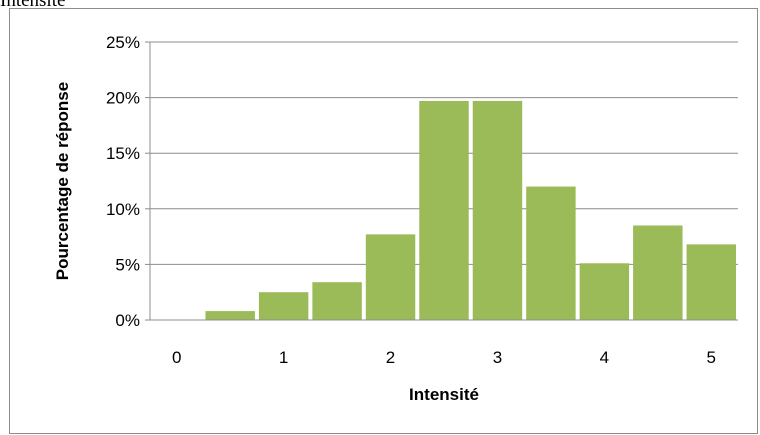  I want to click on y-tick-labels: 0% 5% 10% 15% 20% 25%, so click(123, 181).